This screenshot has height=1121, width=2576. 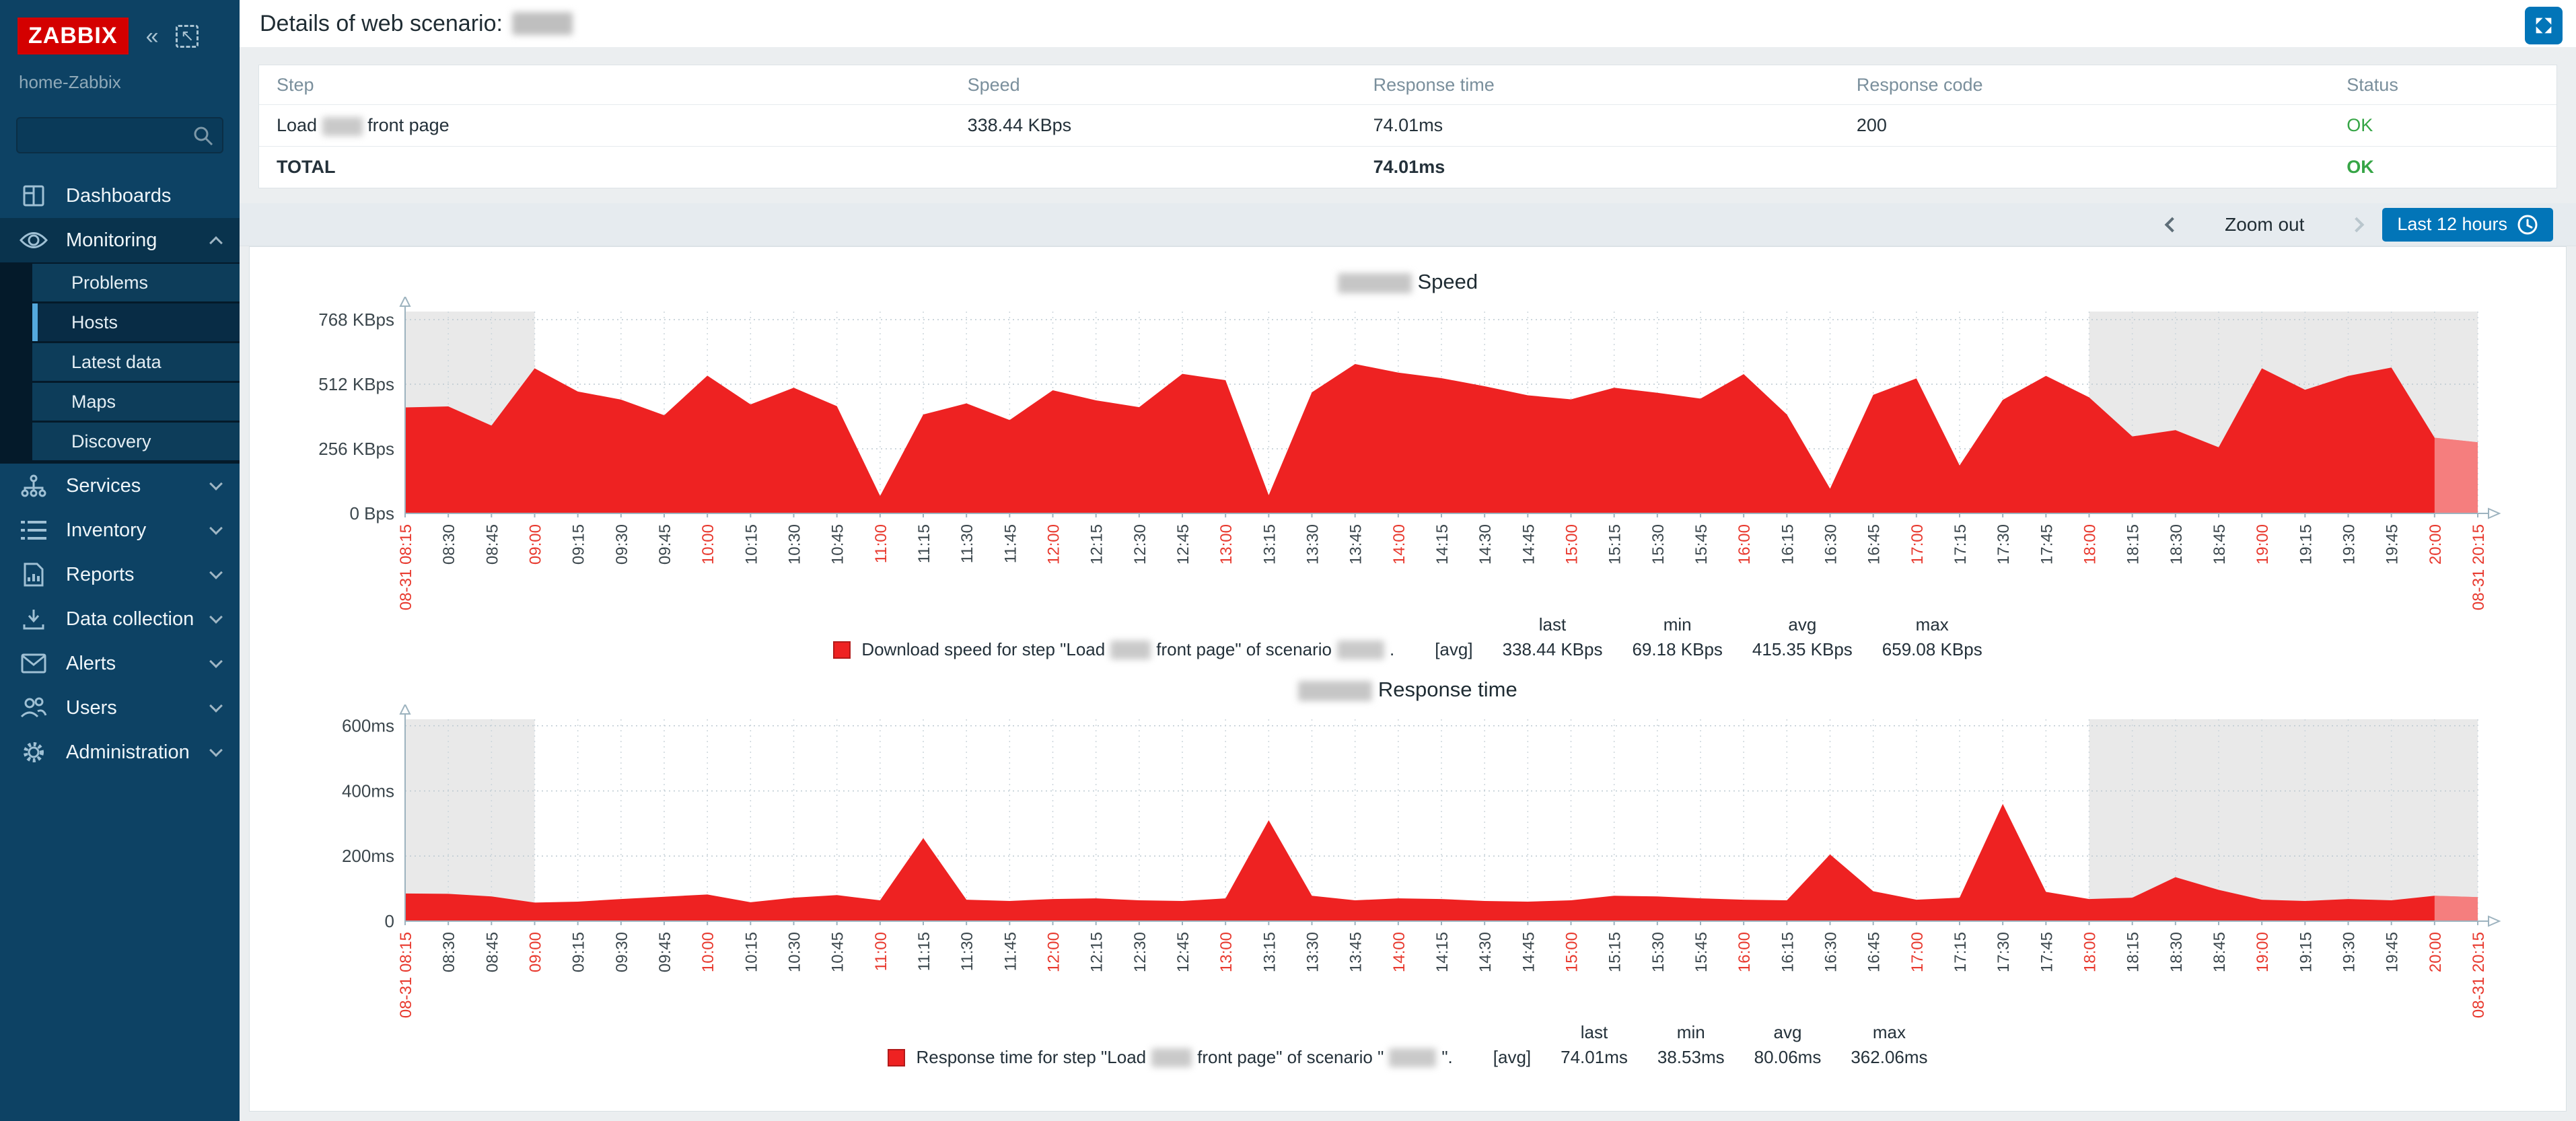 I want to click on svg-text: 10:30, so click(x=795, y=952).